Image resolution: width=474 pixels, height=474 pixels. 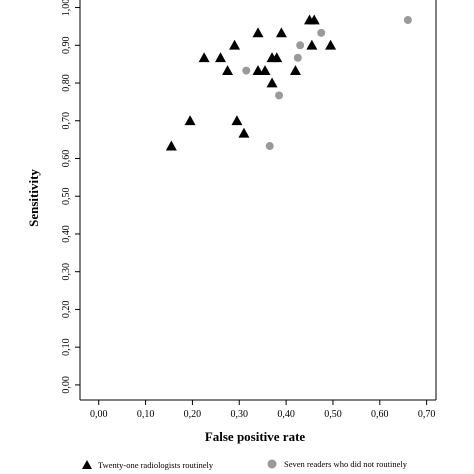 What do you see at coordinates (262, 410) in the screenshot?
I see `x-axis-ticks: 0,00 0,10 0,20 0,30 0,40 0,50 0,60 0,70` at bounding box center [262, 410].